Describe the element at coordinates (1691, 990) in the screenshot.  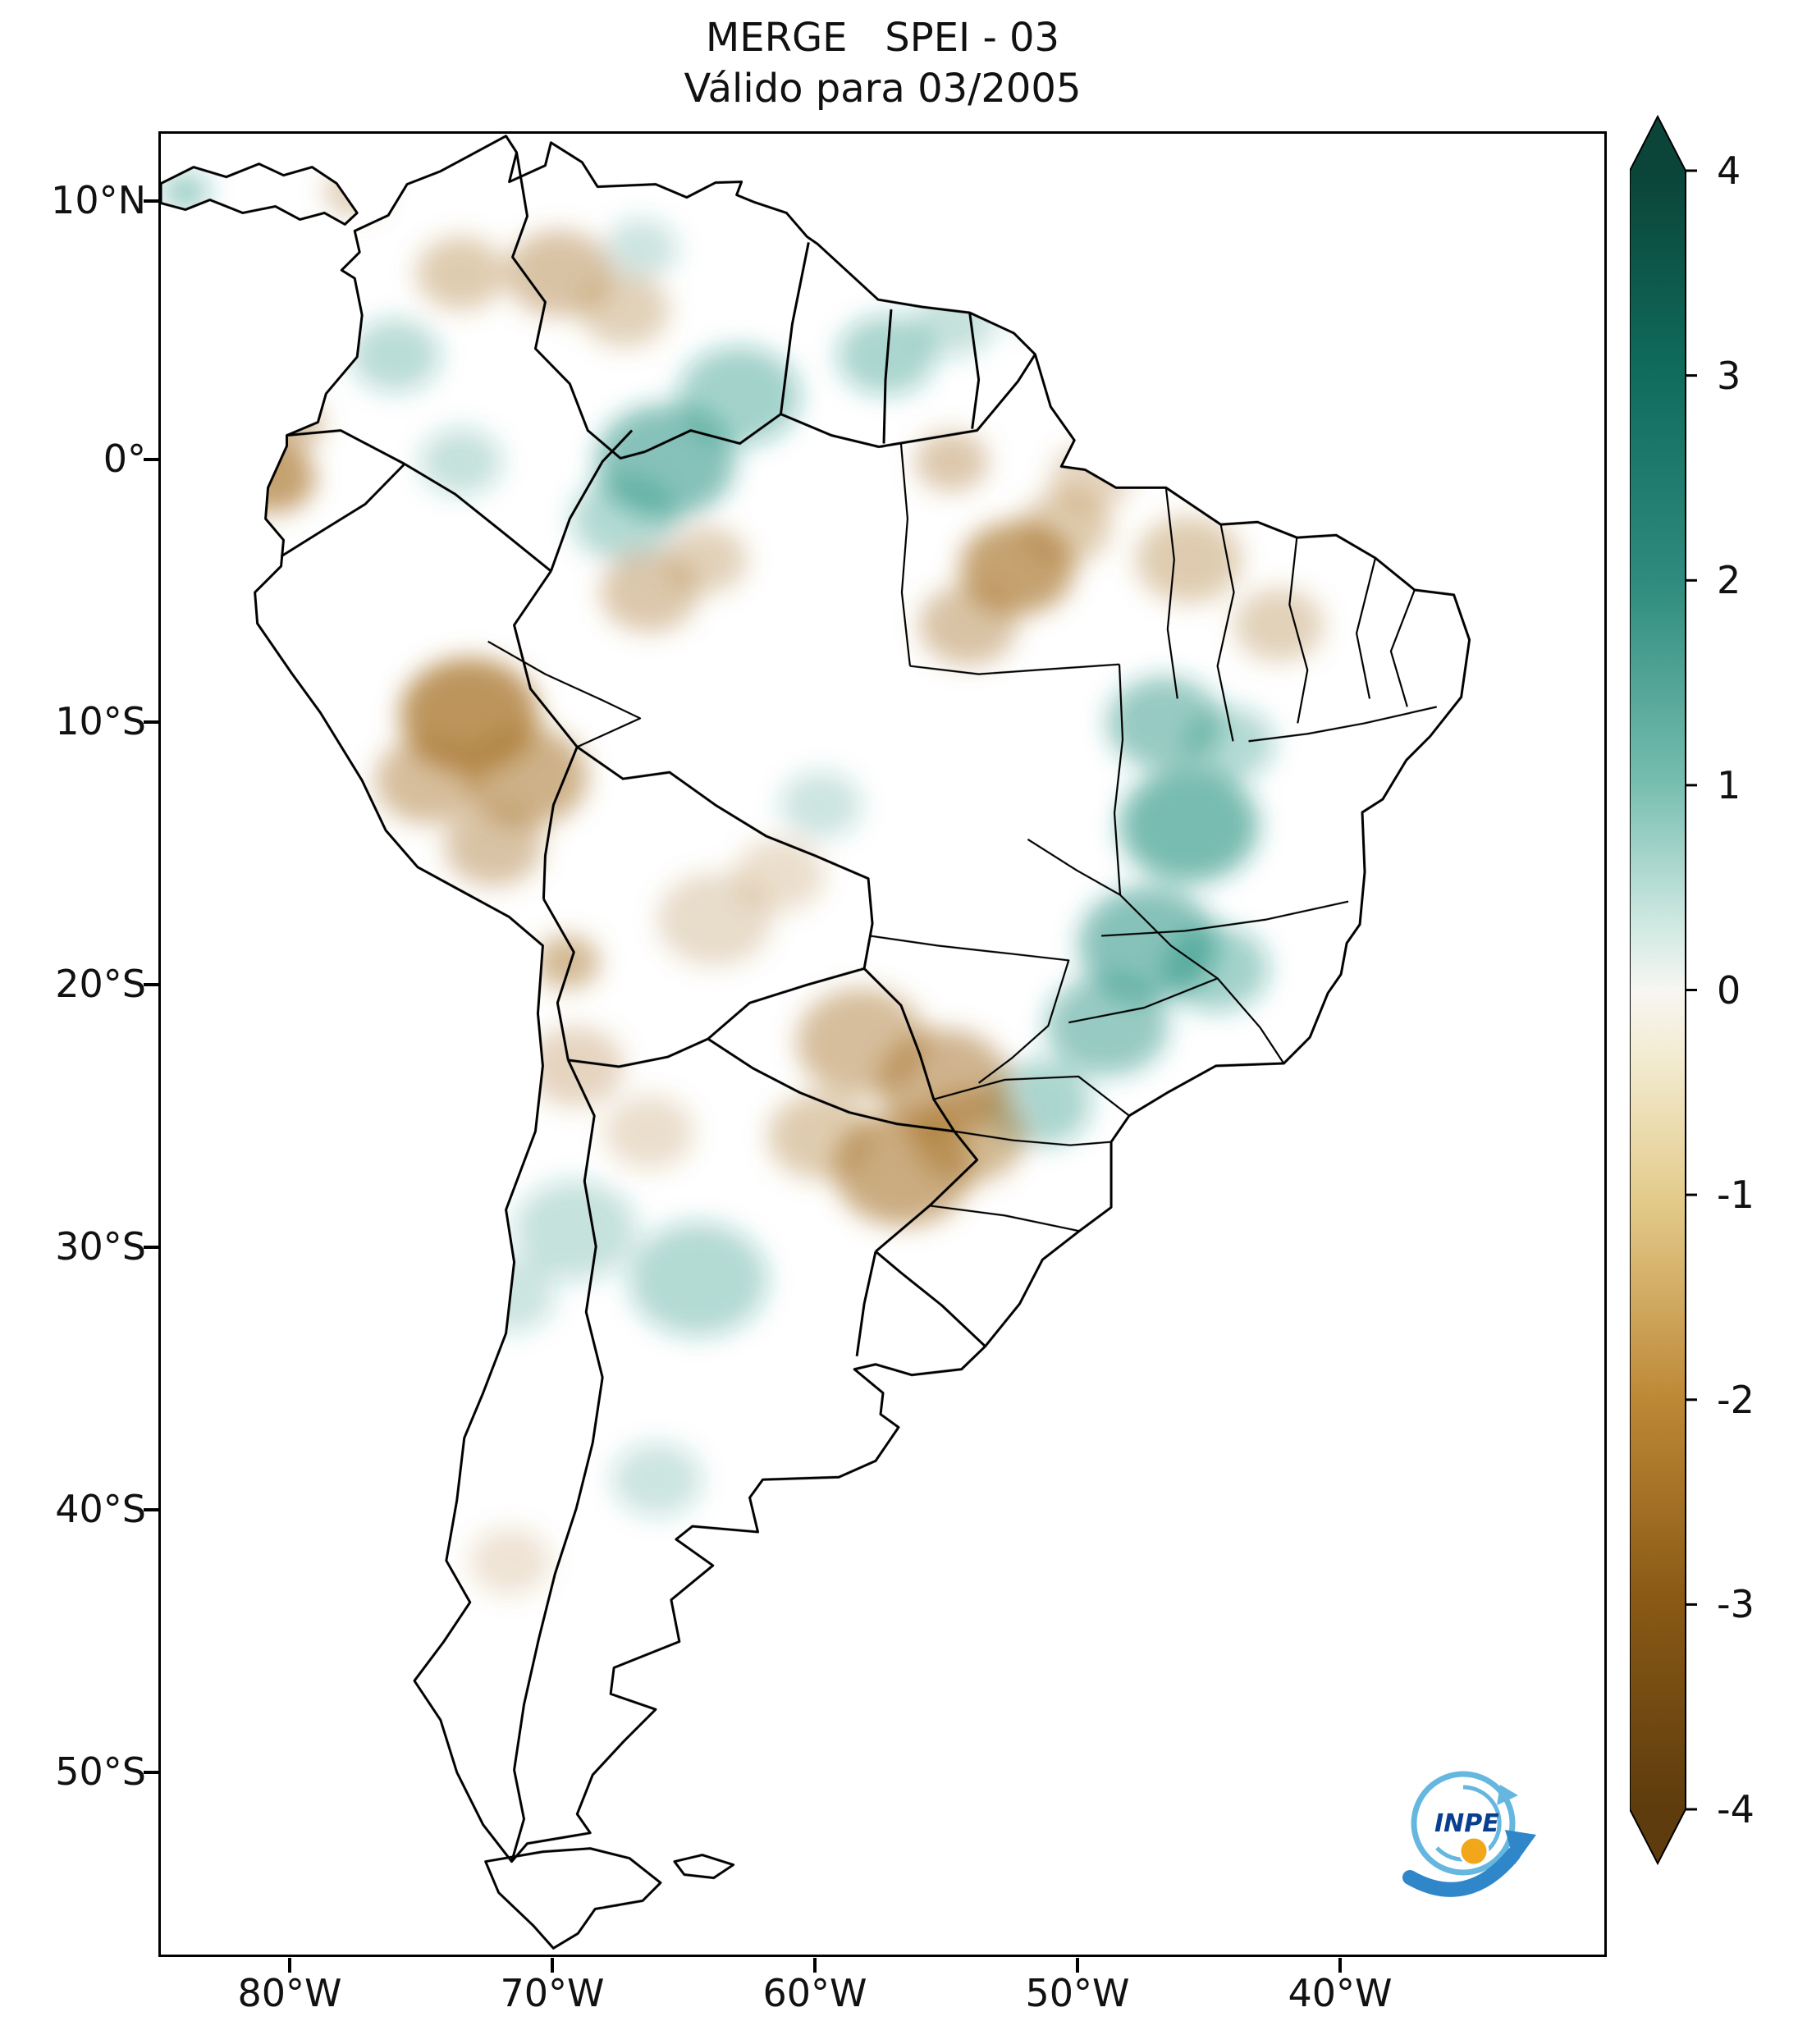
I see `colorbar-tick-marks` at that location.